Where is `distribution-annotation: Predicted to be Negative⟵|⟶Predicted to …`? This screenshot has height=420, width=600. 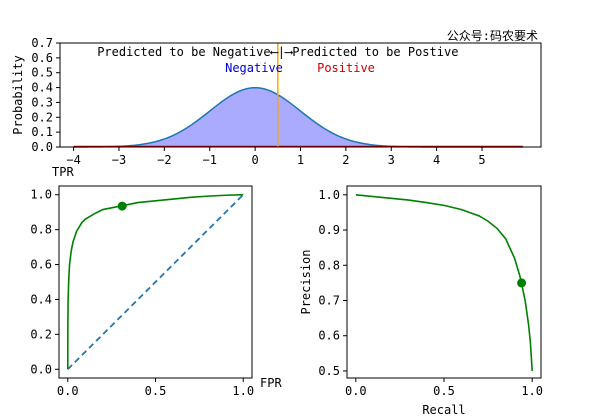 distribution-annotation: Predicted to be Negative⟵|⟶Predicted to … is located at coordinates (277, 52).